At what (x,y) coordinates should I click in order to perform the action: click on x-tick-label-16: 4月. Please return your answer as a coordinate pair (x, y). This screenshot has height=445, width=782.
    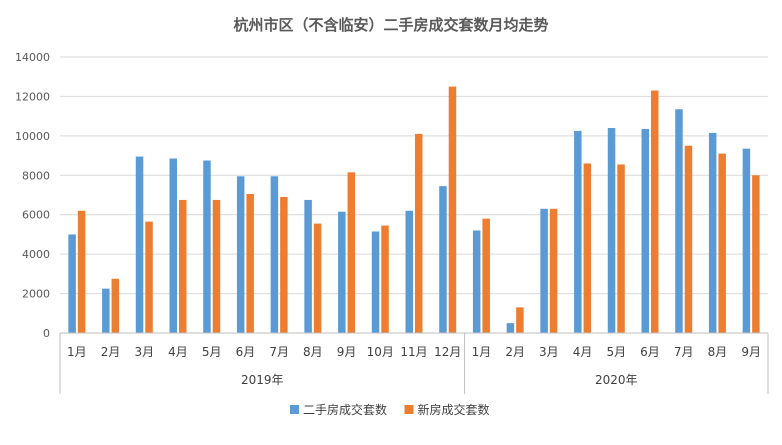
    Looking at the image, I should click on (583, 352).